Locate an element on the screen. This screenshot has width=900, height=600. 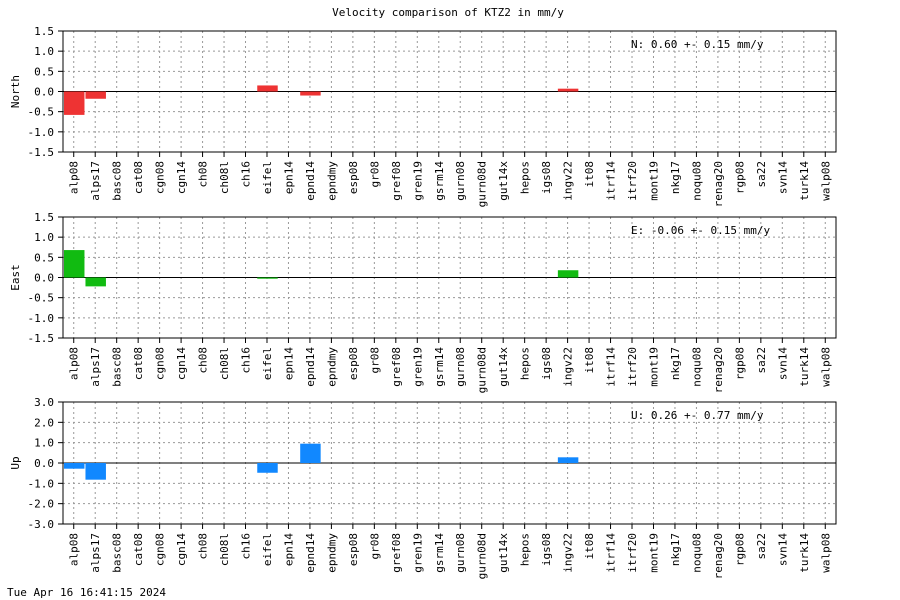
bar-north-ingv22 is located at coordinates (568, 90).